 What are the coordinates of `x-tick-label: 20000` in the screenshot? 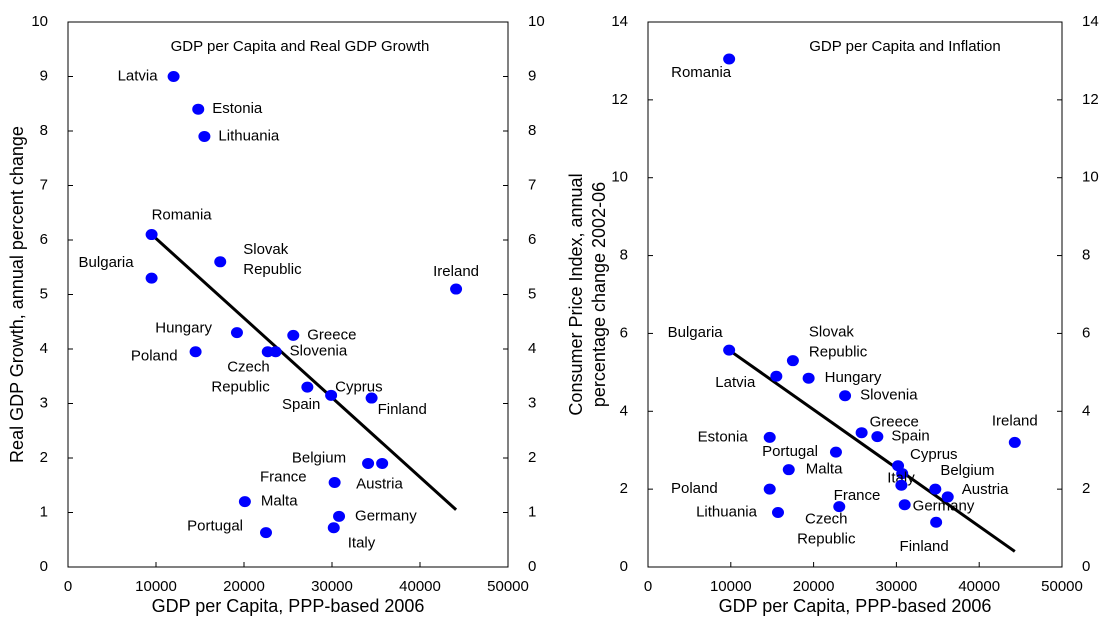 It's located at (814, 586).